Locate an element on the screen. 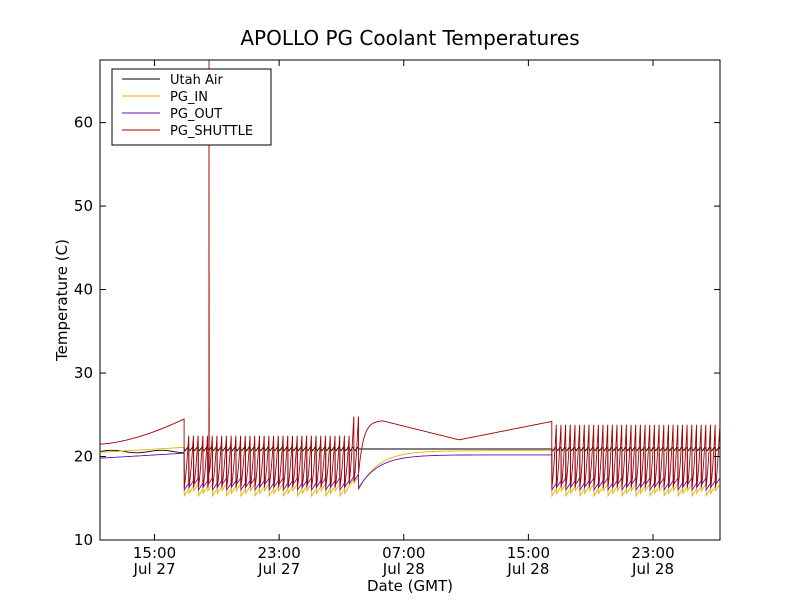  x-tick-date-3: Jul 28 is located at coordinates (527, 569).